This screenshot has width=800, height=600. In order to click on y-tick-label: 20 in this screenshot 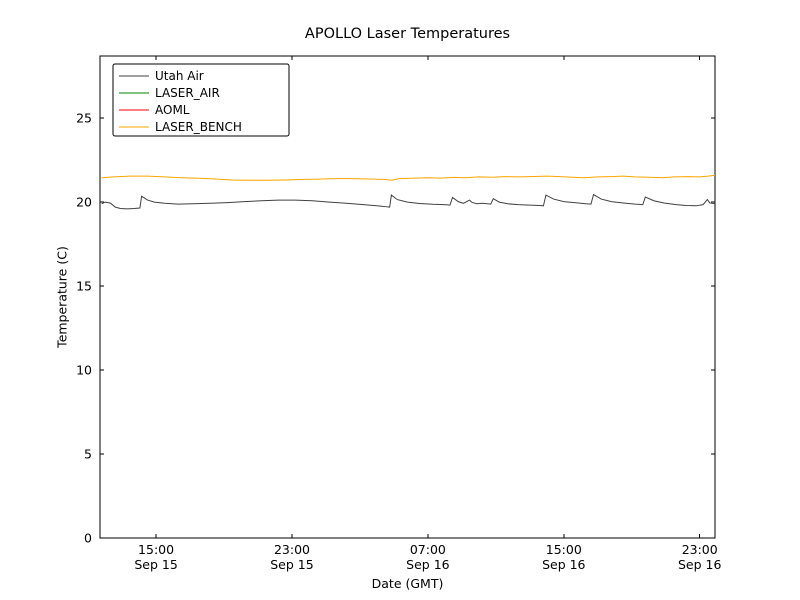, I will do `click(84, 202)`.